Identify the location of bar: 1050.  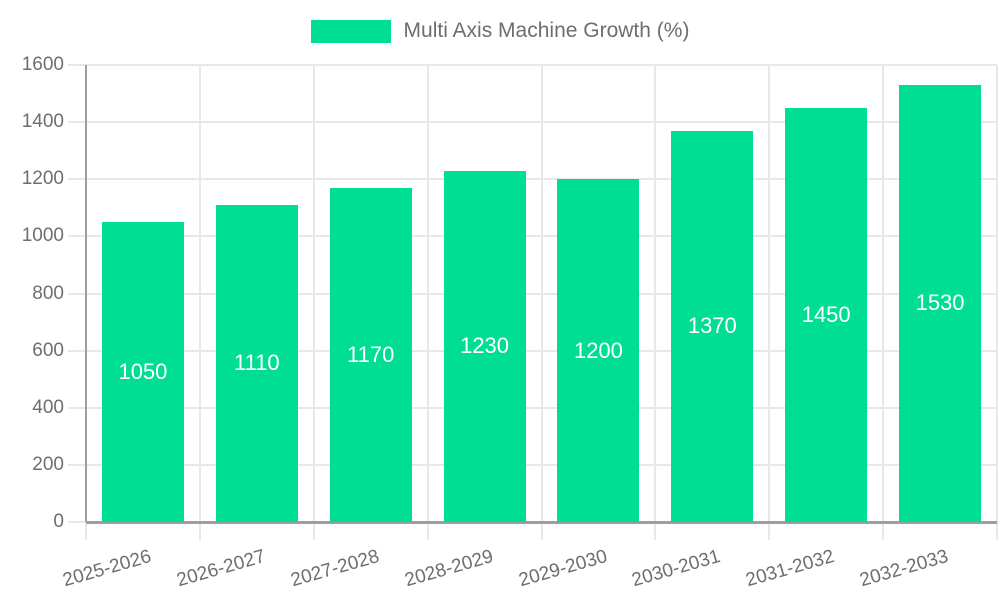
(142, 372).